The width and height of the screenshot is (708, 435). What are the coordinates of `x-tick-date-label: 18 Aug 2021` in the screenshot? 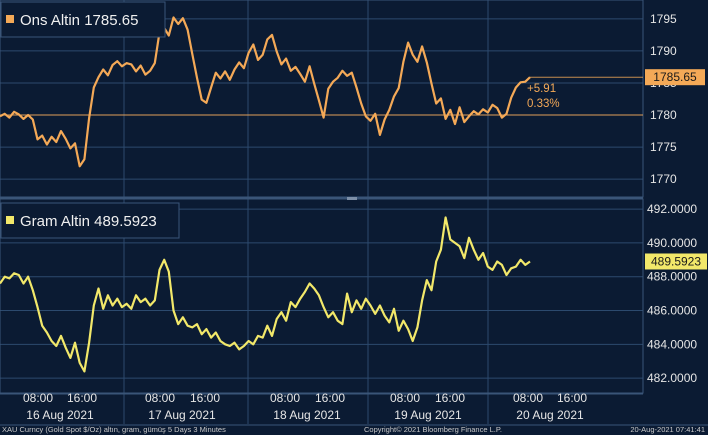 It's located at (307, 415).